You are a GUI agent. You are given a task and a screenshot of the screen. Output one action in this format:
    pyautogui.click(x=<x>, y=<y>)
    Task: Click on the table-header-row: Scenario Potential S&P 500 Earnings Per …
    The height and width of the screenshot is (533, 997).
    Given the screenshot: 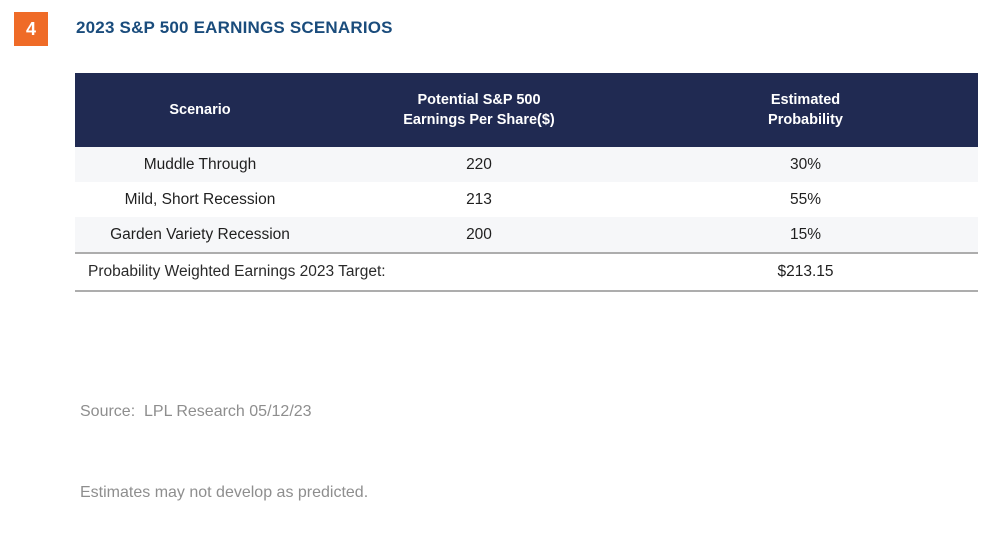 What is the action you would take?
    pyautogui.click(x=526, y=110)
    